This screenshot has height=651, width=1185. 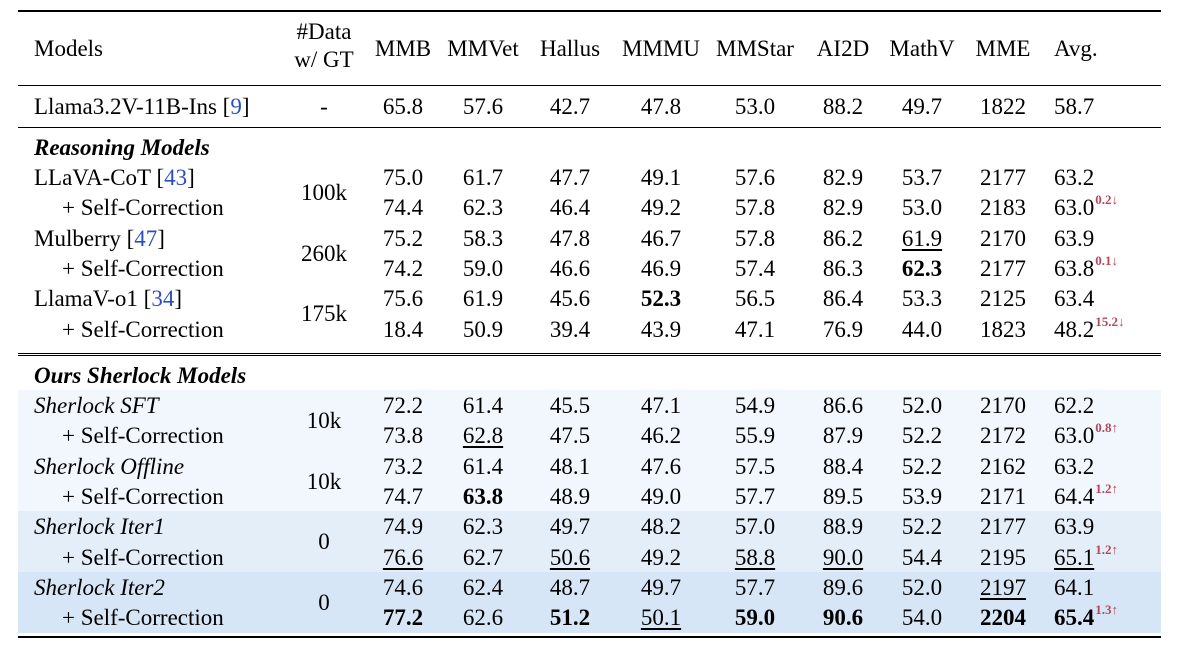 I want to click on value-cell: 53.0, so click(x=922, y=208).